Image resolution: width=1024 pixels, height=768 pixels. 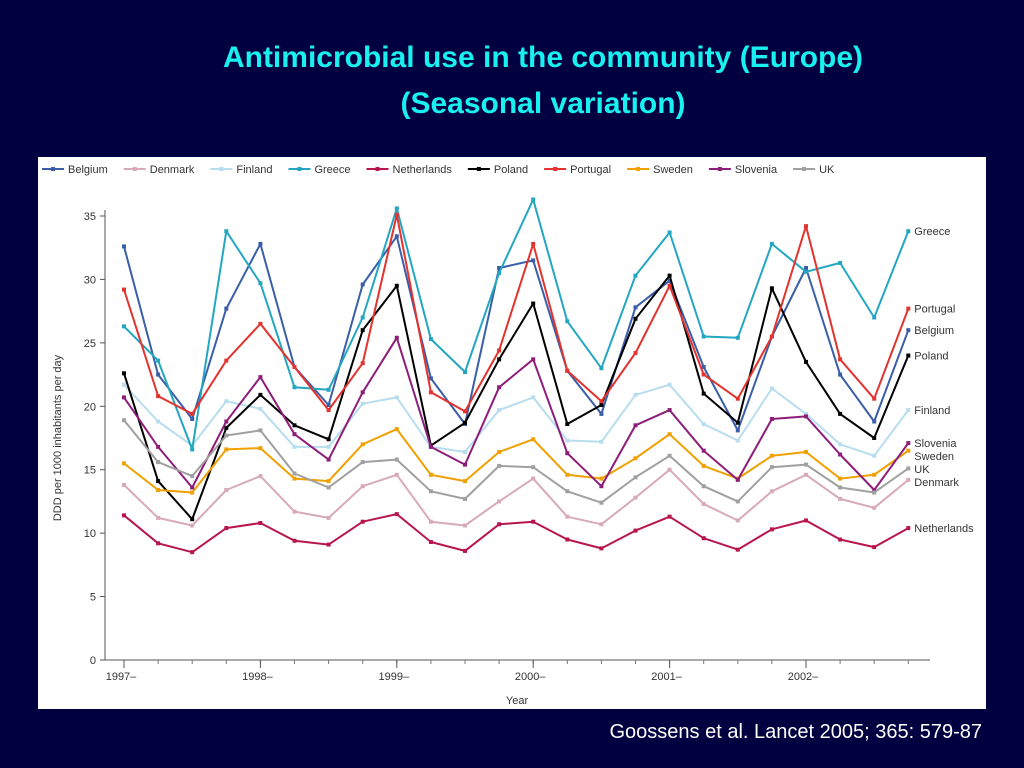 What do you see at coordinates (756, 170) in the screenshot?
I see `legend-label-slovenia: Slovenia` at bounding box center [756, 170].